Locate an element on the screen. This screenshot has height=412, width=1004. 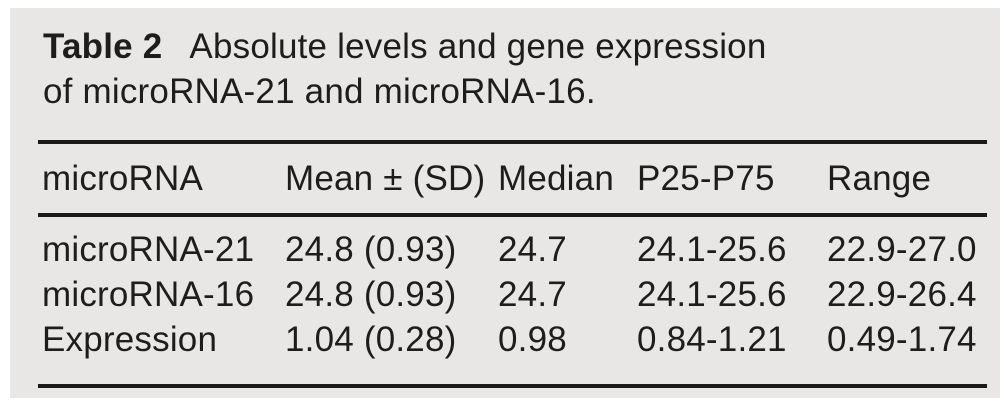
range-value: 22.9-26.4 is located at coordinates (902, 294).